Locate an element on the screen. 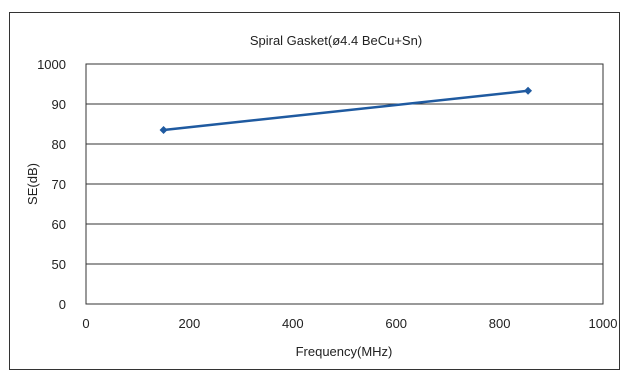  y-axis-label: SE(dB) is located at coordinates (32, 184).